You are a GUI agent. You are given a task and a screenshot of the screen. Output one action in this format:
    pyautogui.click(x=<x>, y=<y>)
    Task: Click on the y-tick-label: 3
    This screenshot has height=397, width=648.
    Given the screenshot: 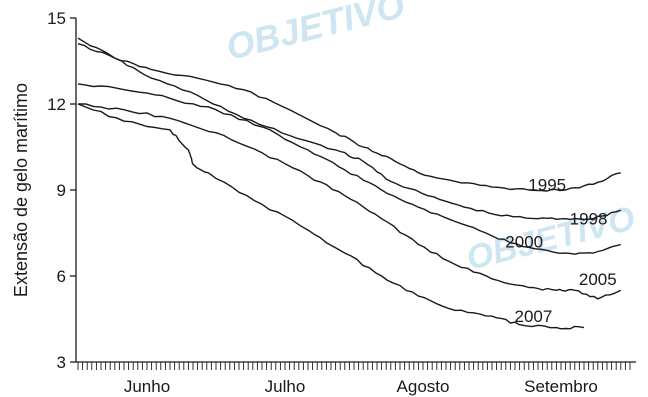 What is the action you would take?
    pyautogui.click(x=61, y=362)
    